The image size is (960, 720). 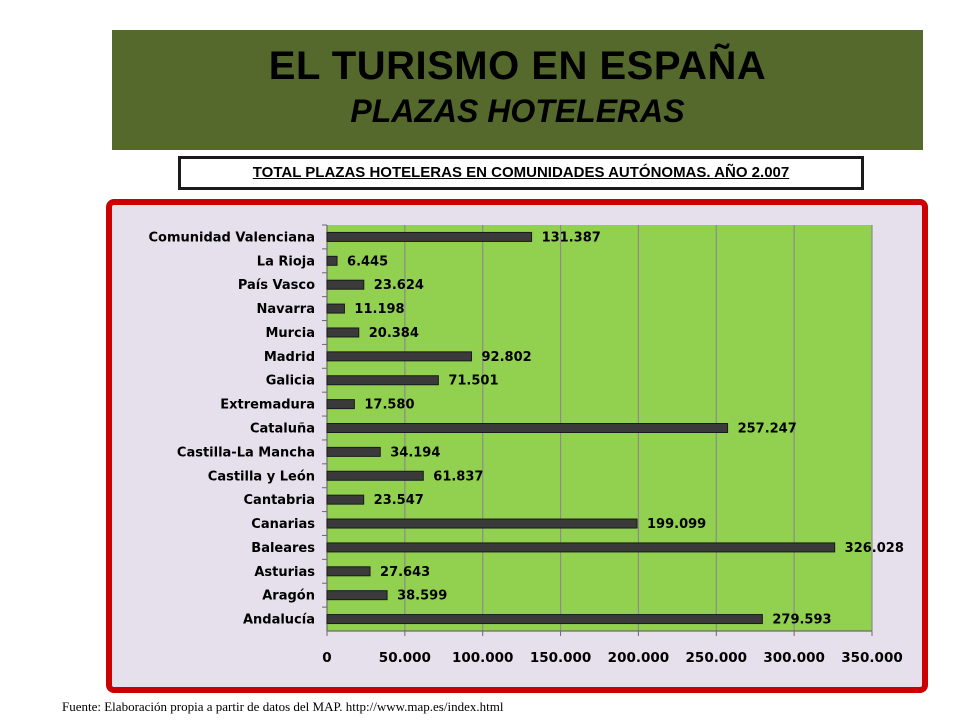 What do you see at coordinates (286, 261) in the screenshot?
I see `category-label: La Rioja` at bounding box center [286, 261].